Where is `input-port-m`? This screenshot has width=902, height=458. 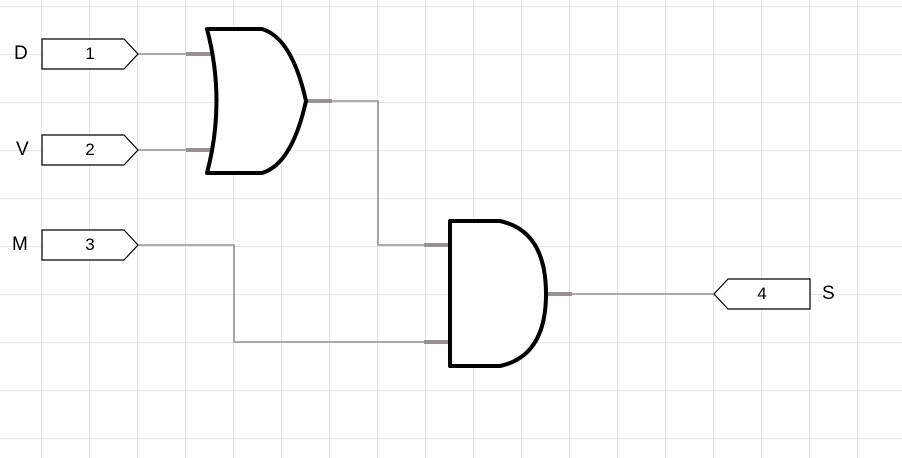 input-port-m is located at coordinates (90, 245).